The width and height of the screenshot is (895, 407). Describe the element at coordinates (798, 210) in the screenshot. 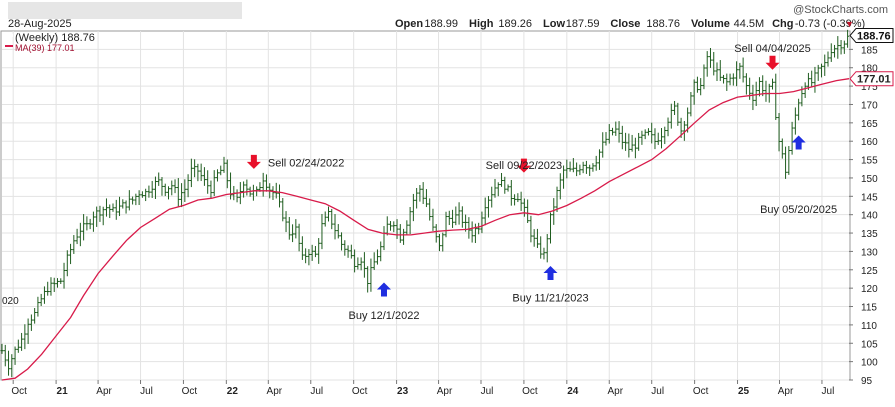

I see `buy-label: Buy 05/20/2025` at that location.